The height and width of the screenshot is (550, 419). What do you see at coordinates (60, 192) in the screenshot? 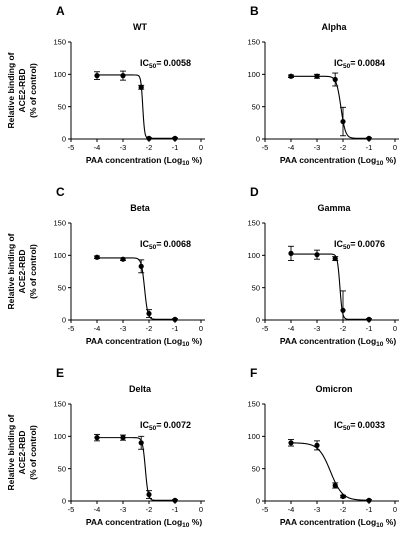
I see `panel-letter: C` at bounding box center [60, 192].